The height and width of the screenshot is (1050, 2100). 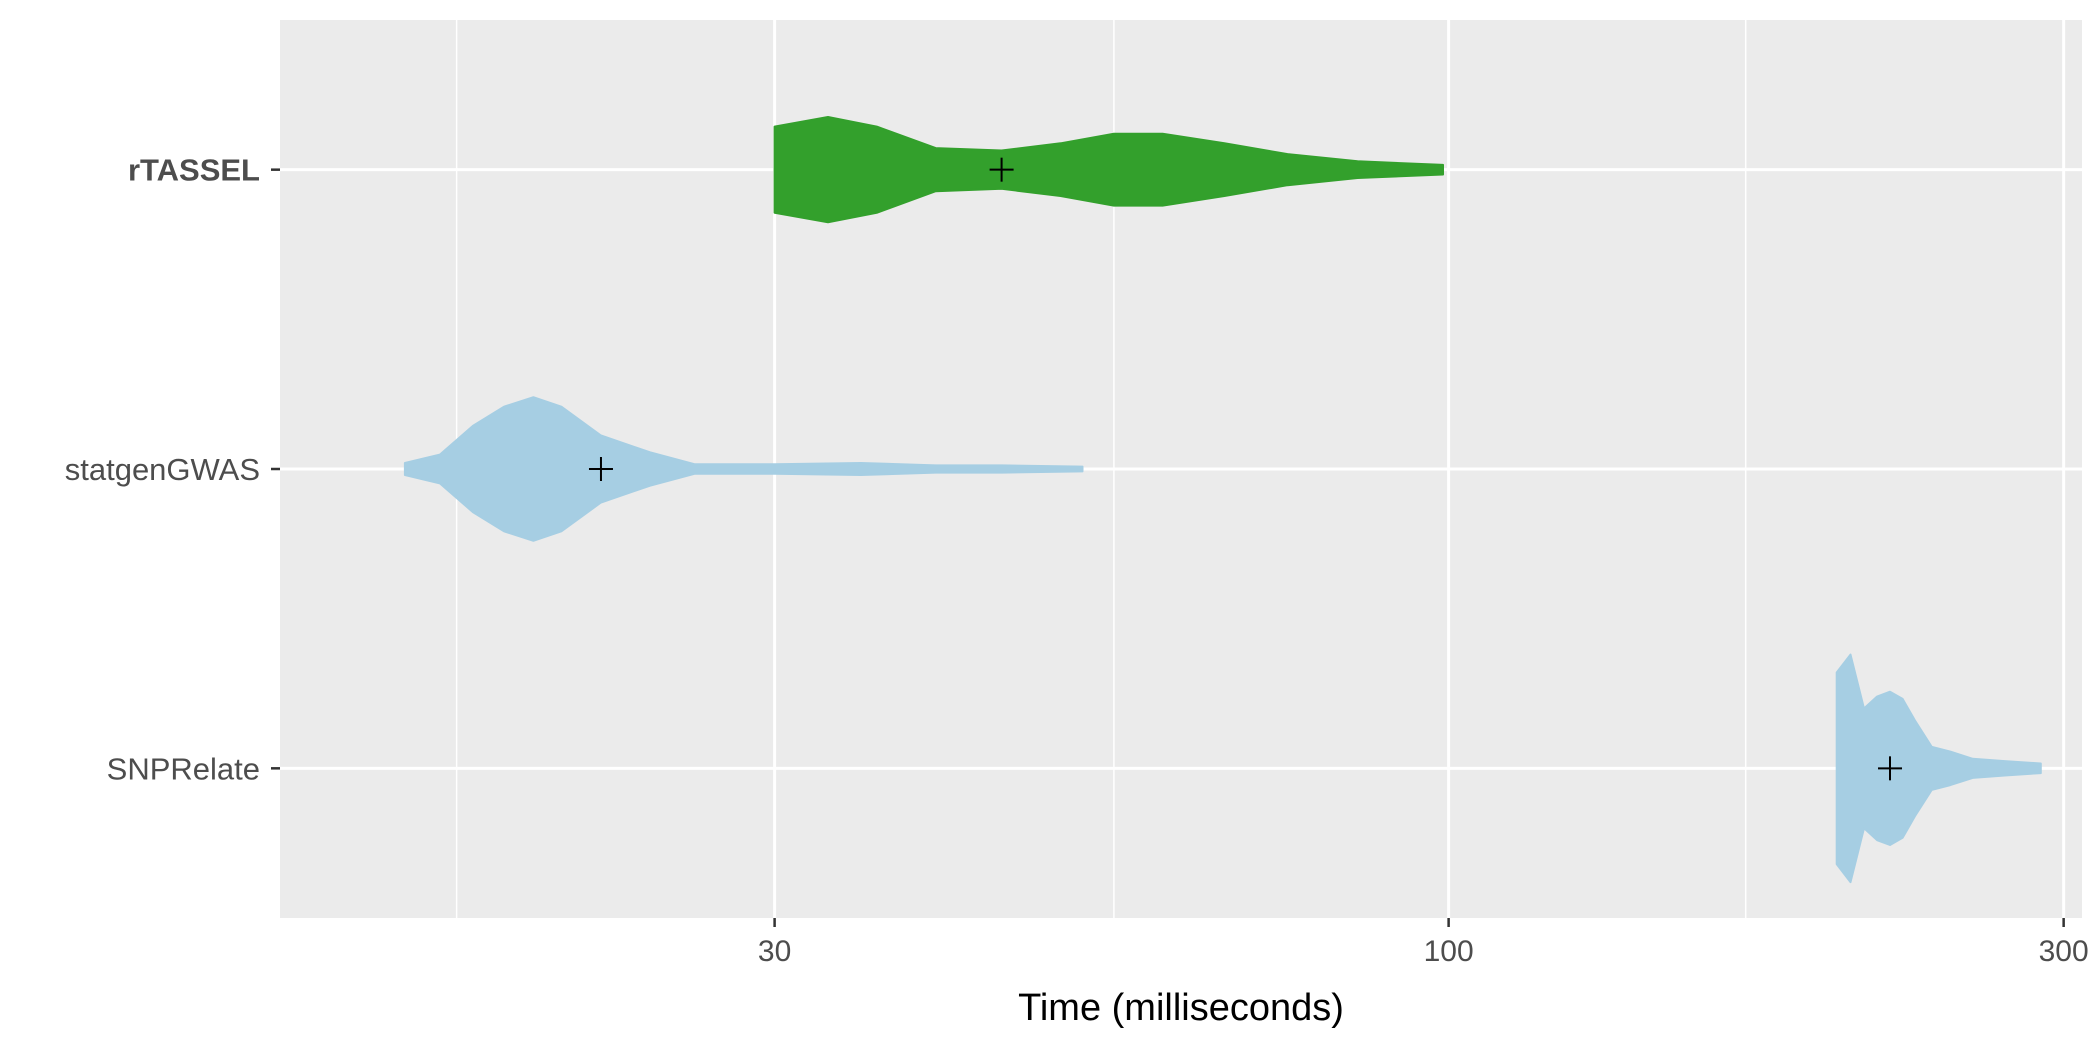 What do you see at coordinates (600, 469) in the screenshot?
I see `mean-marker-statgengwas` at bounding box center [600, 469].